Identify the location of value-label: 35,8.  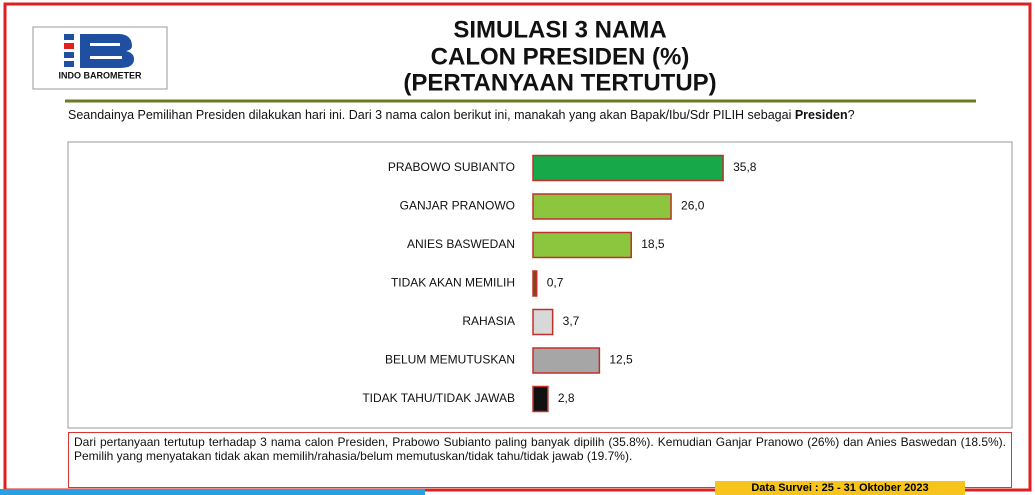
(745, 167).